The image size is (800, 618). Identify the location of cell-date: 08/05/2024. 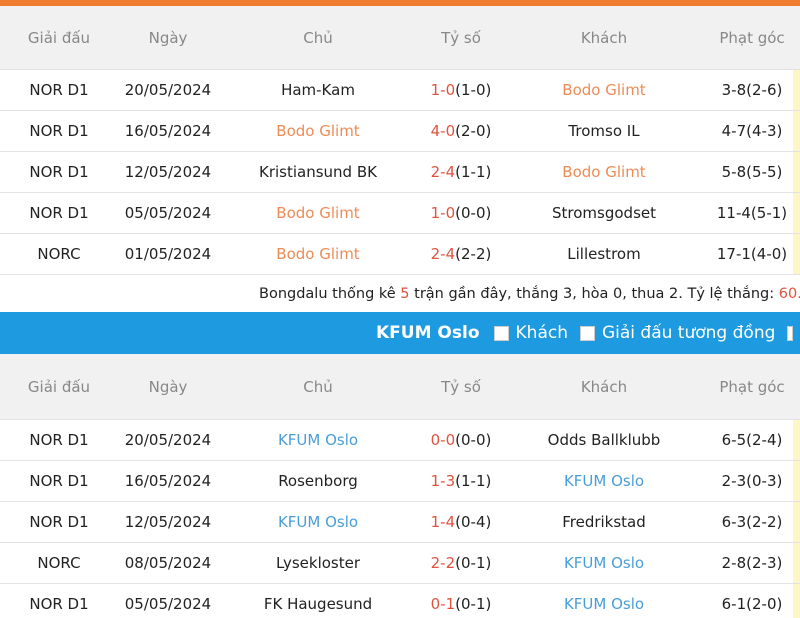
(168, 563).